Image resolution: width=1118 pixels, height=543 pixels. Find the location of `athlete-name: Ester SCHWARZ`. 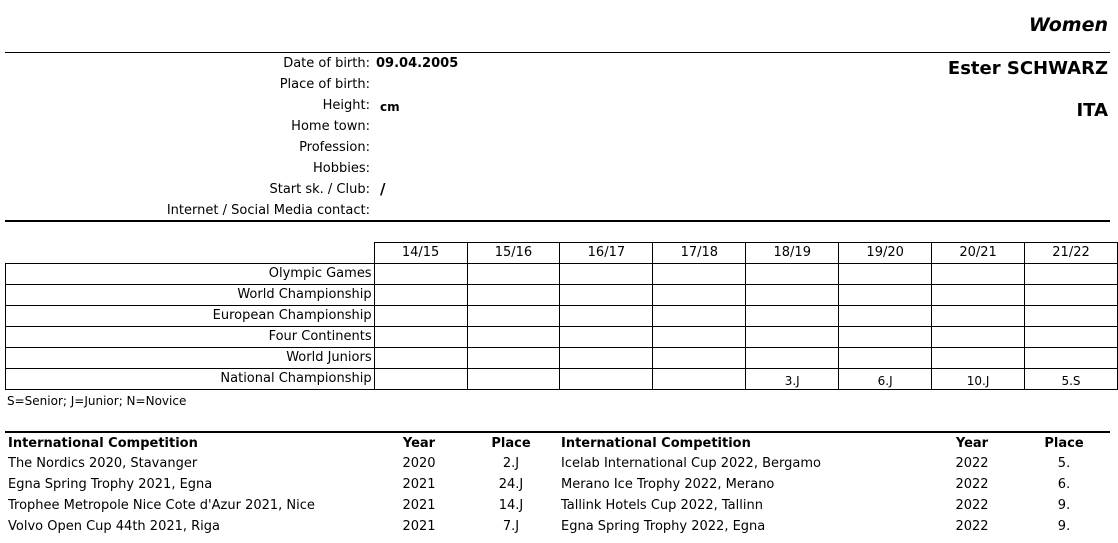

athlete-name: Ester SCHWARZ is located at coordinates (1027, 68).